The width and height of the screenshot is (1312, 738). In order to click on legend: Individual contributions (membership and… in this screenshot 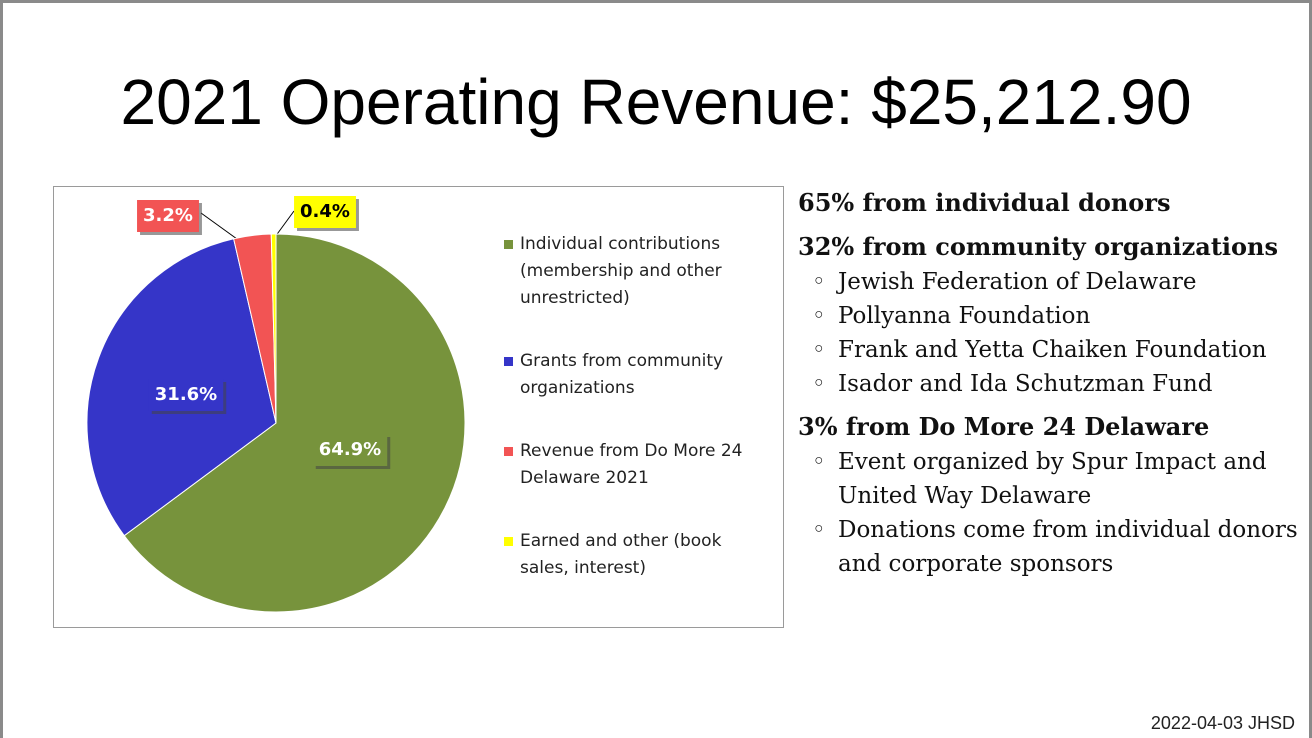, I will do `click(639, 424)`.